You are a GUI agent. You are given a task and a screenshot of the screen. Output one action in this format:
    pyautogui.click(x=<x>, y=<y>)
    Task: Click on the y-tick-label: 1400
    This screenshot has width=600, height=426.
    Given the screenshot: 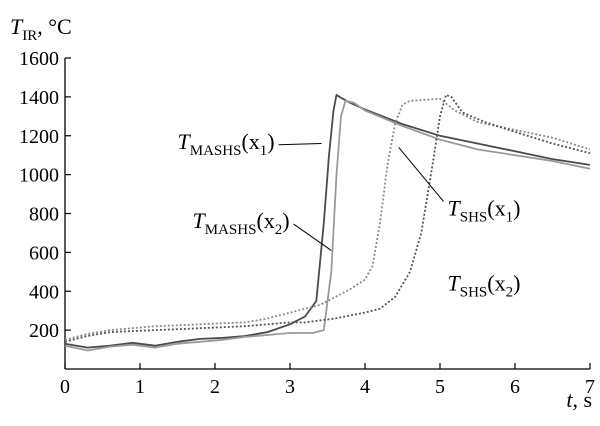 What is the action you would take?
    pyautogui.click(x=39, y=98)
    